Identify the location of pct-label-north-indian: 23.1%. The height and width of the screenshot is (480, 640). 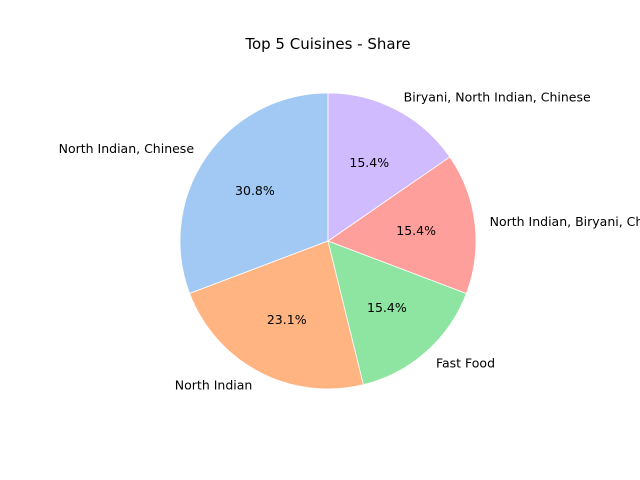
(287, 319).